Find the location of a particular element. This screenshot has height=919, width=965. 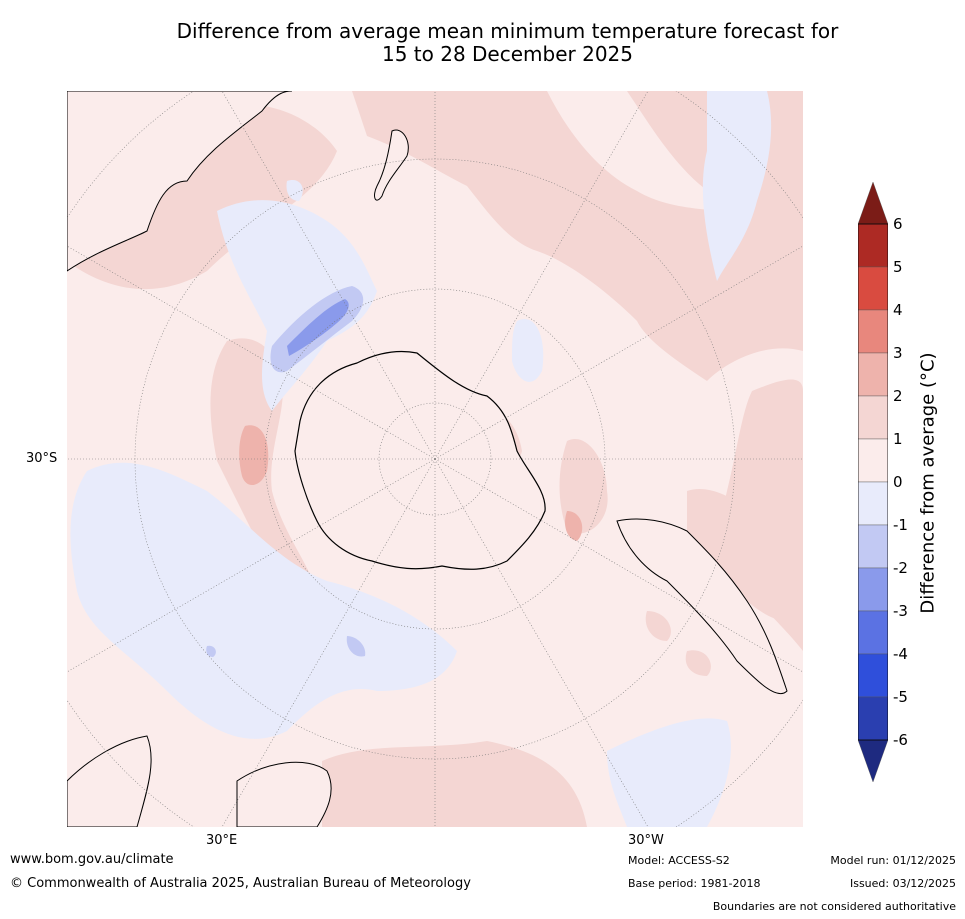

colorbar-tick-label: 3 is located at coordinates (898, 353).